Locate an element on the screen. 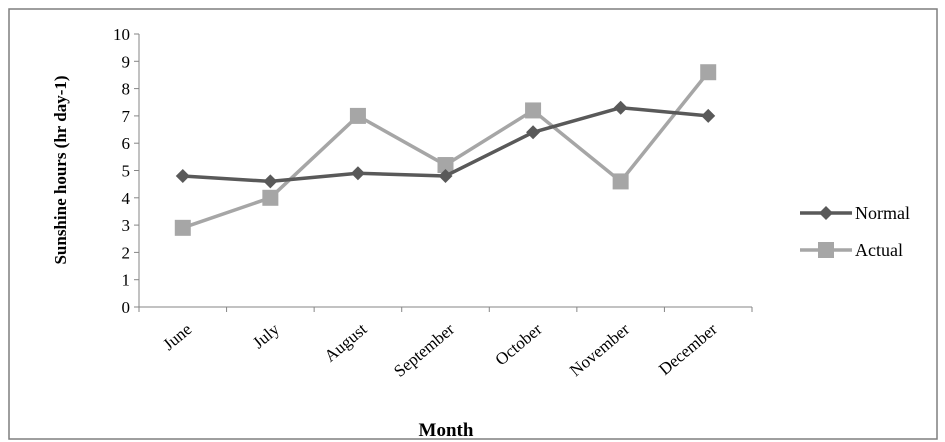  y-tick-label: 7 is located at coordinates (126, 116).